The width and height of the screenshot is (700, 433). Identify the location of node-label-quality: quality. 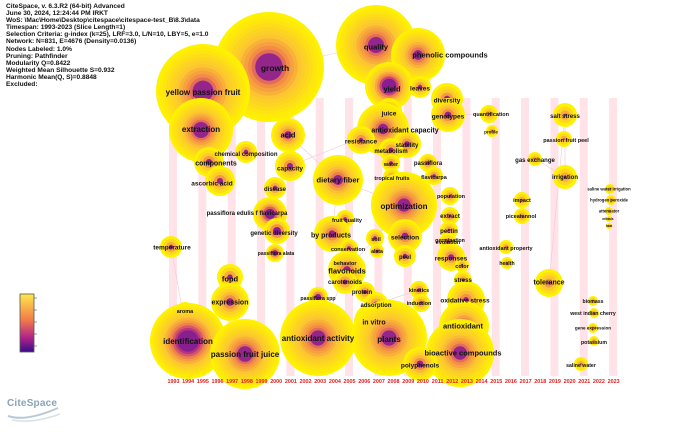
(376, 47).